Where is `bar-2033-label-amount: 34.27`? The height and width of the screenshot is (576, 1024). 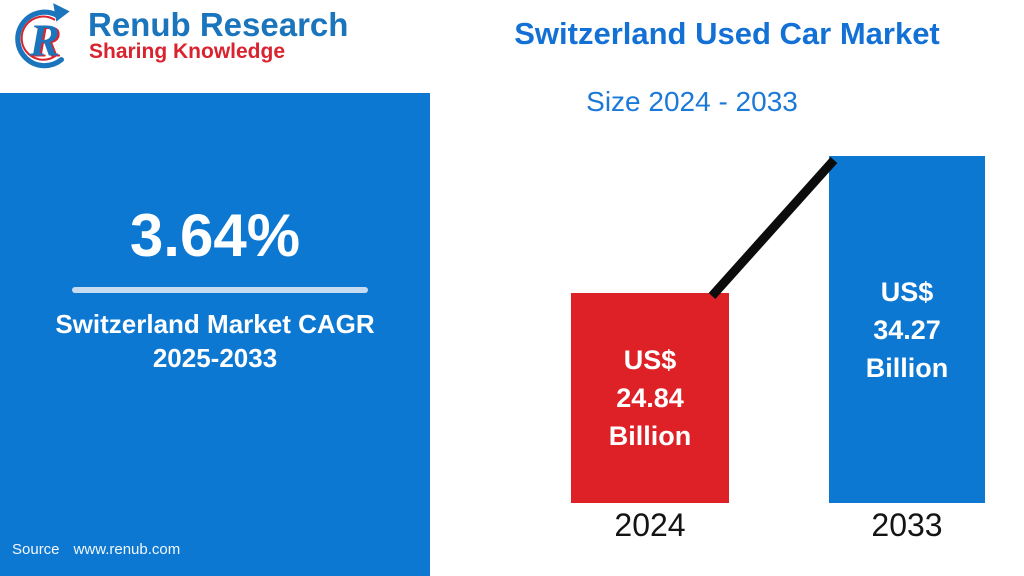 bar-2033-label-amount: 34.27 is located at coordinates (907, 329).